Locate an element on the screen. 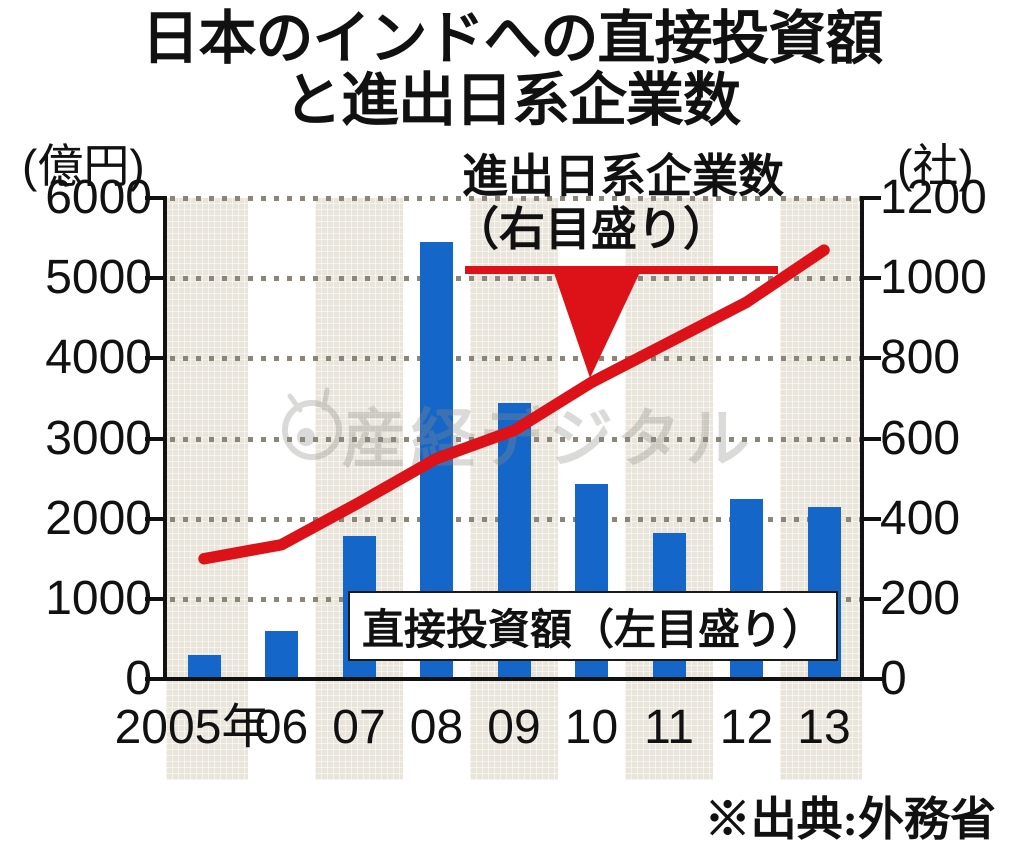  x-axis-label: 2005年 is located at coordinates (192, 727).